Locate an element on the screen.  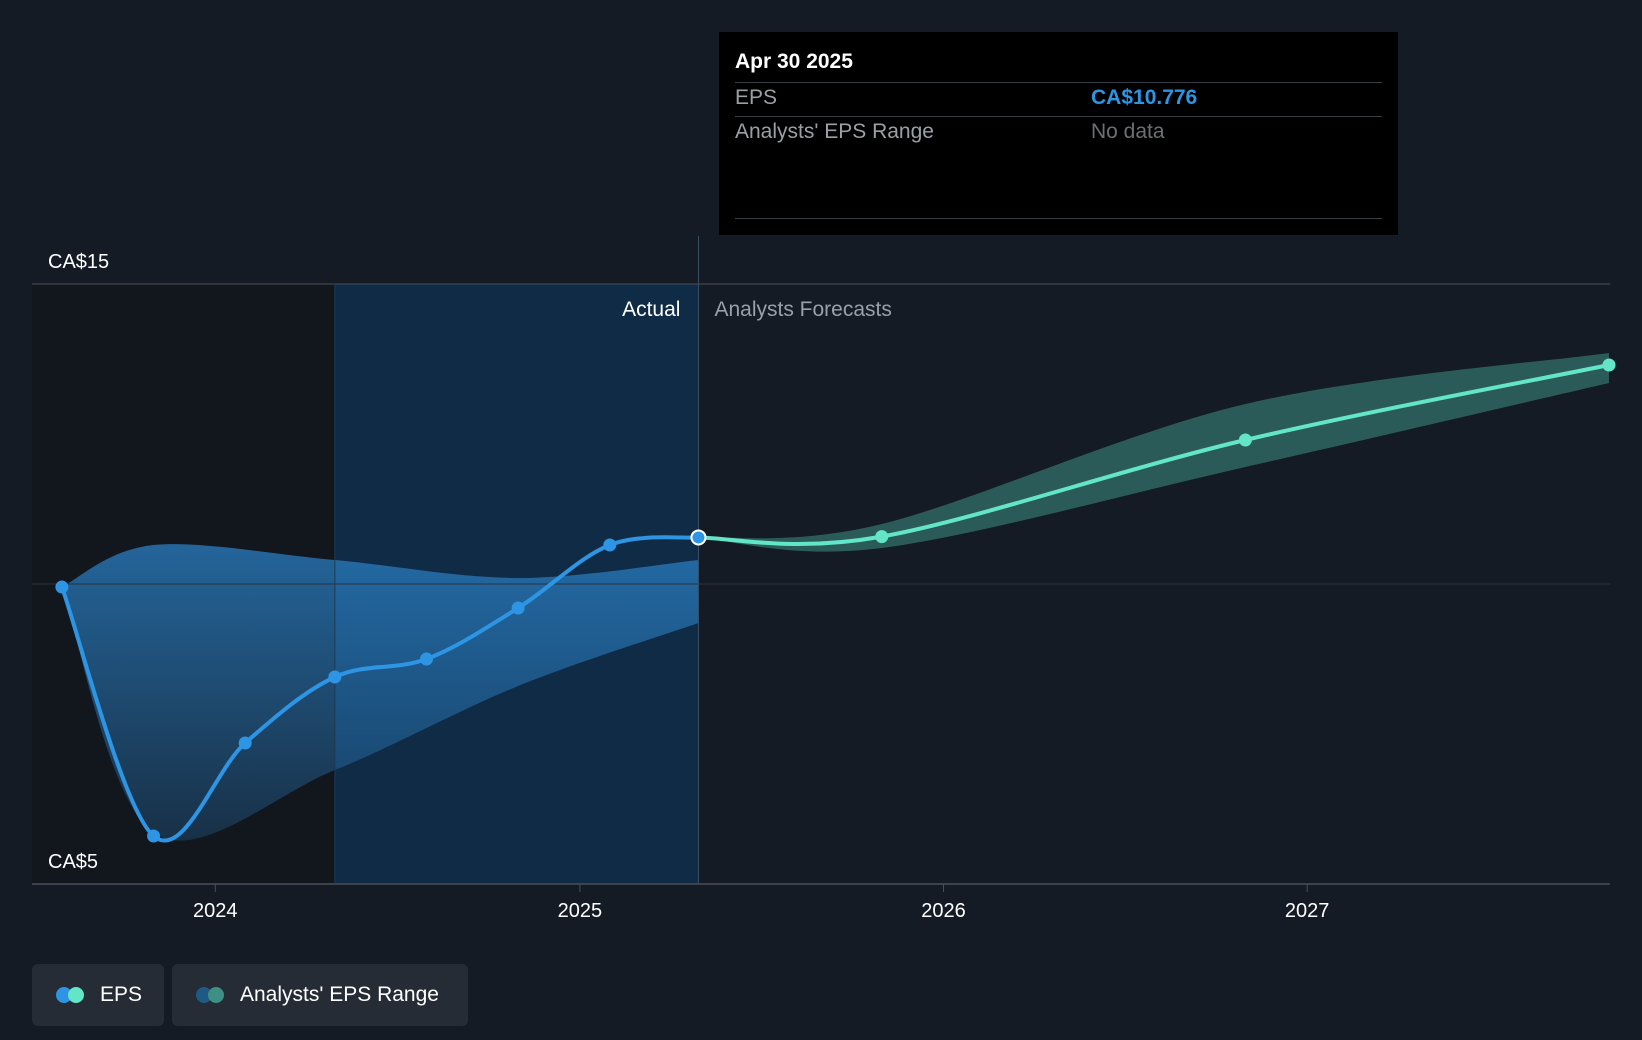
tooltip-range-value: No data is located at coordinates (1128, 131).